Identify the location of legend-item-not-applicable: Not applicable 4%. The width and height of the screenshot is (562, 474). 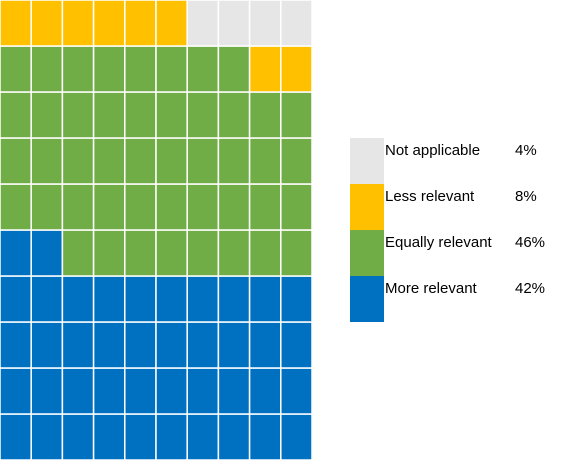
(450, 161).